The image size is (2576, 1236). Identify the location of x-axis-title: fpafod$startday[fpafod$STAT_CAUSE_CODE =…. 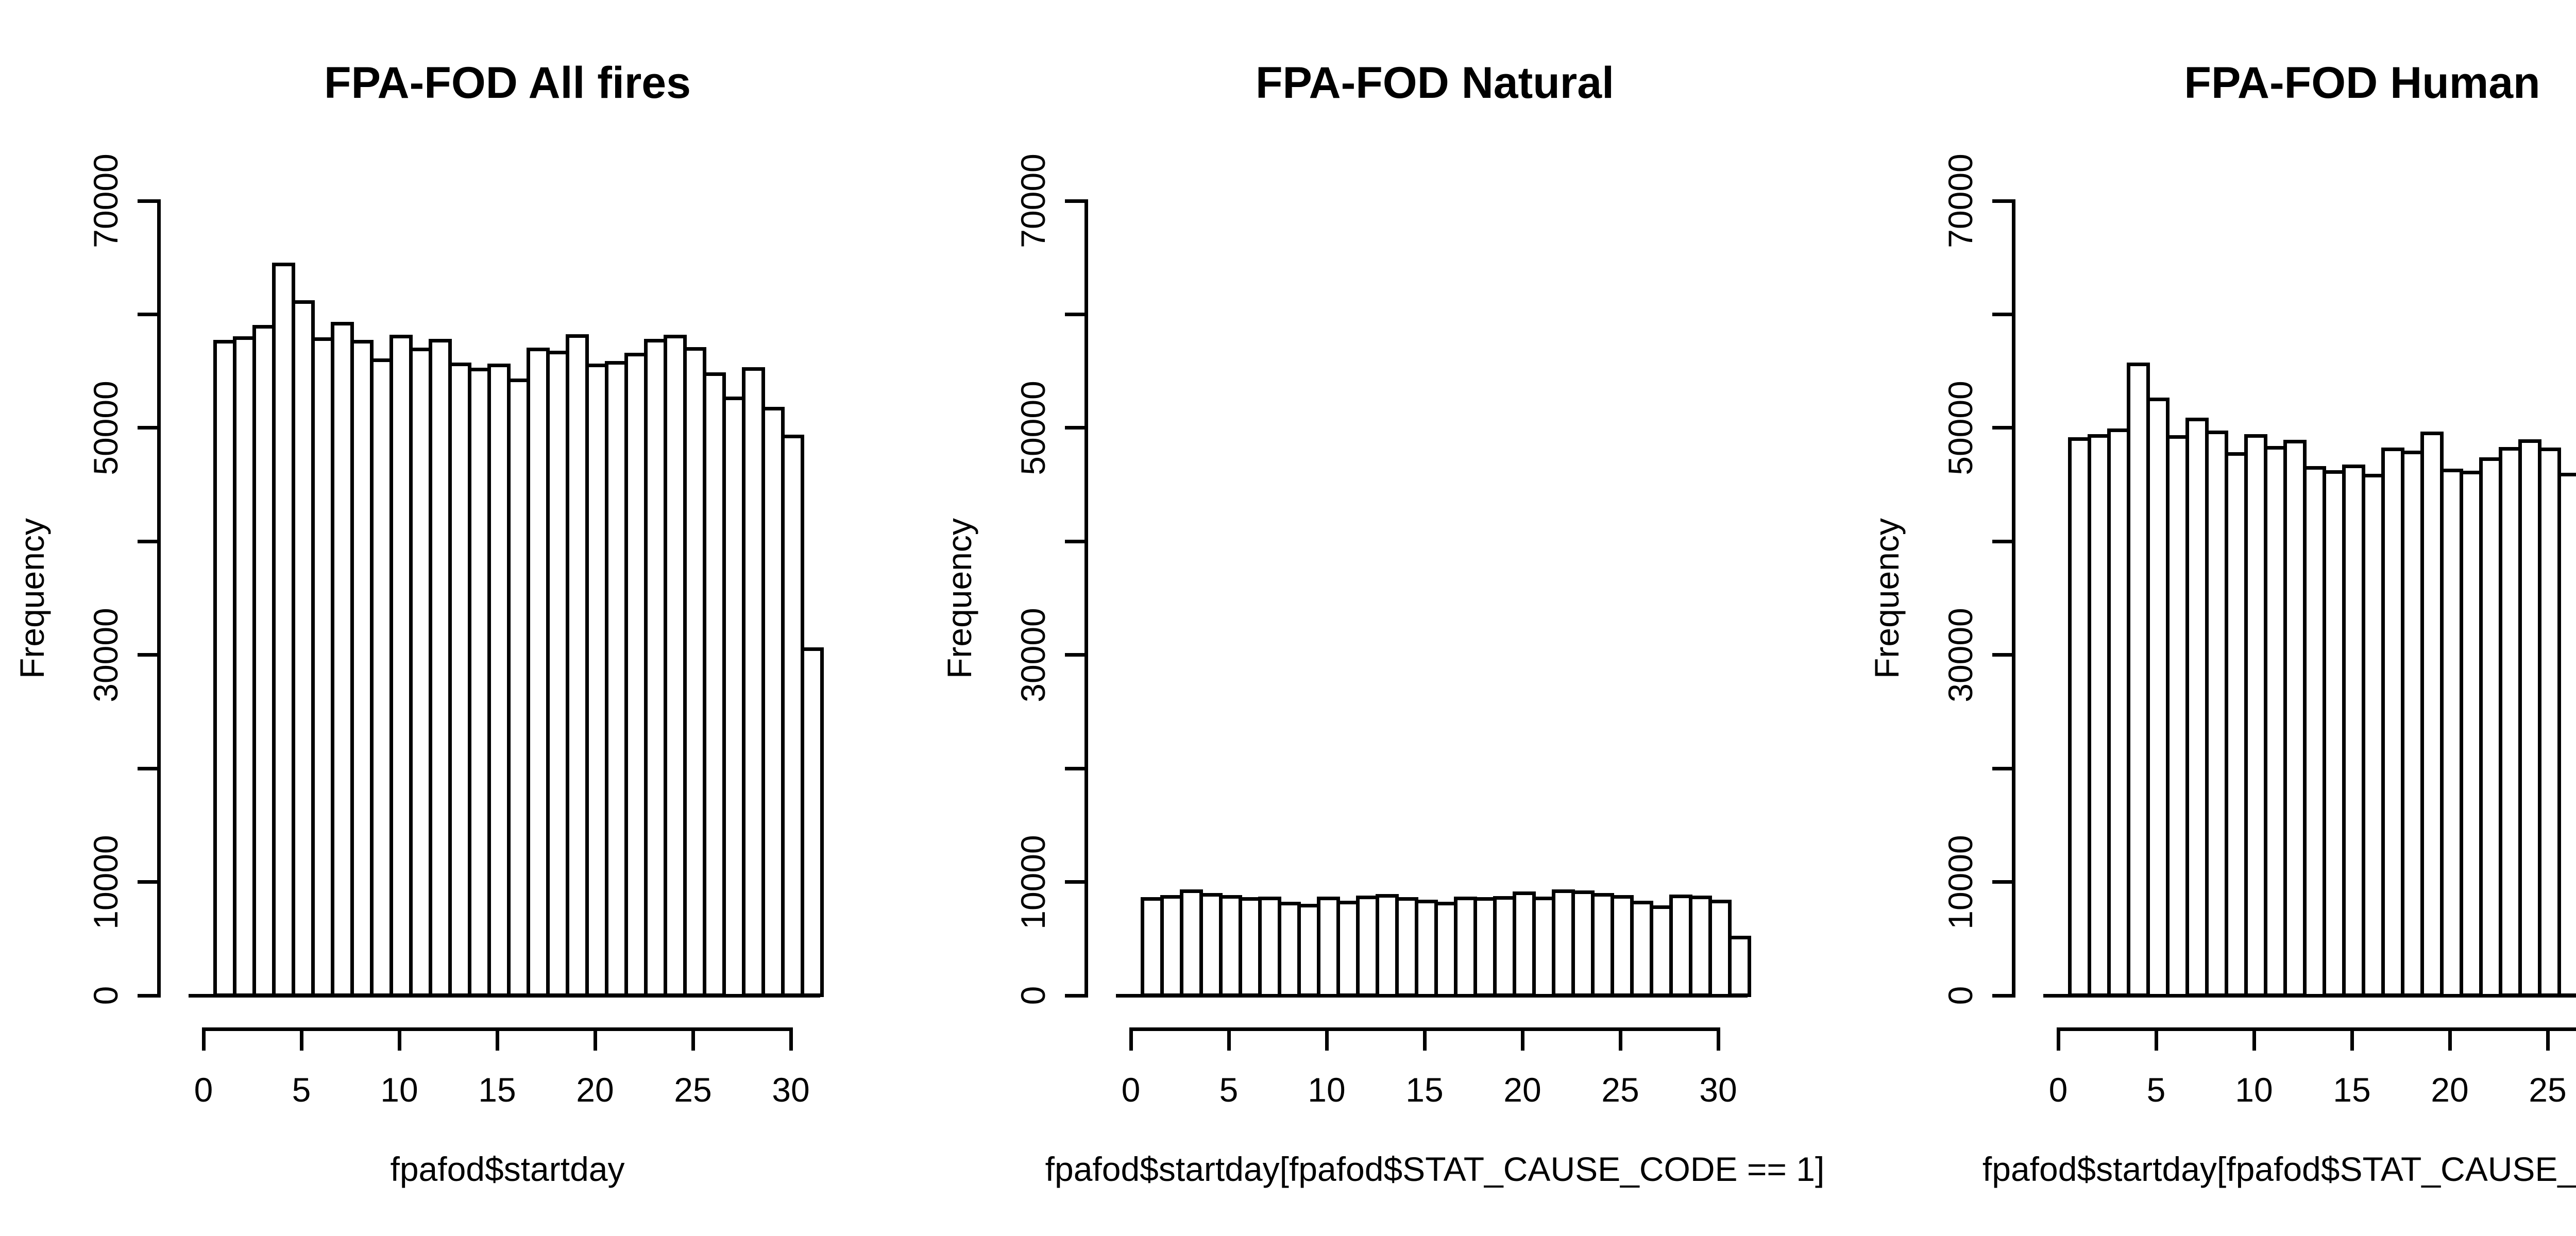
(1435, 1169).